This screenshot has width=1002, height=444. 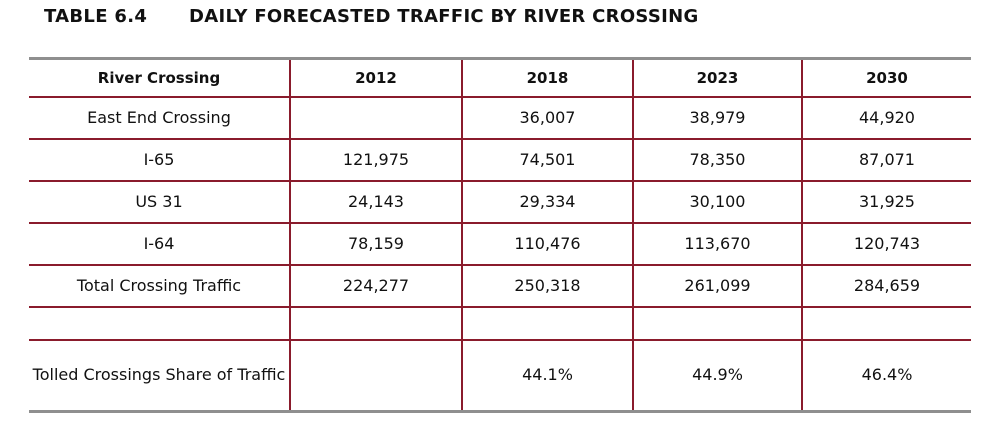 I want to click on table-cell: 113,670, so click(x=718, y=244).